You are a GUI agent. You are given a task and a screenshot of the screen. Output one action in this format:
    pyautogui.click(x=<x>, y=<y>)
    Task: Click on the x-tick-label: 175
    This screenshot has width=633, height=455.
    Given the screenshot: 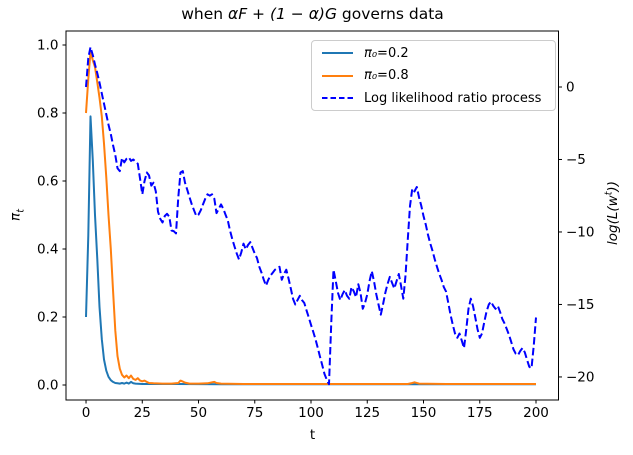 What is the action you would take?
    pyautogui.click(x=480, y=413)
    